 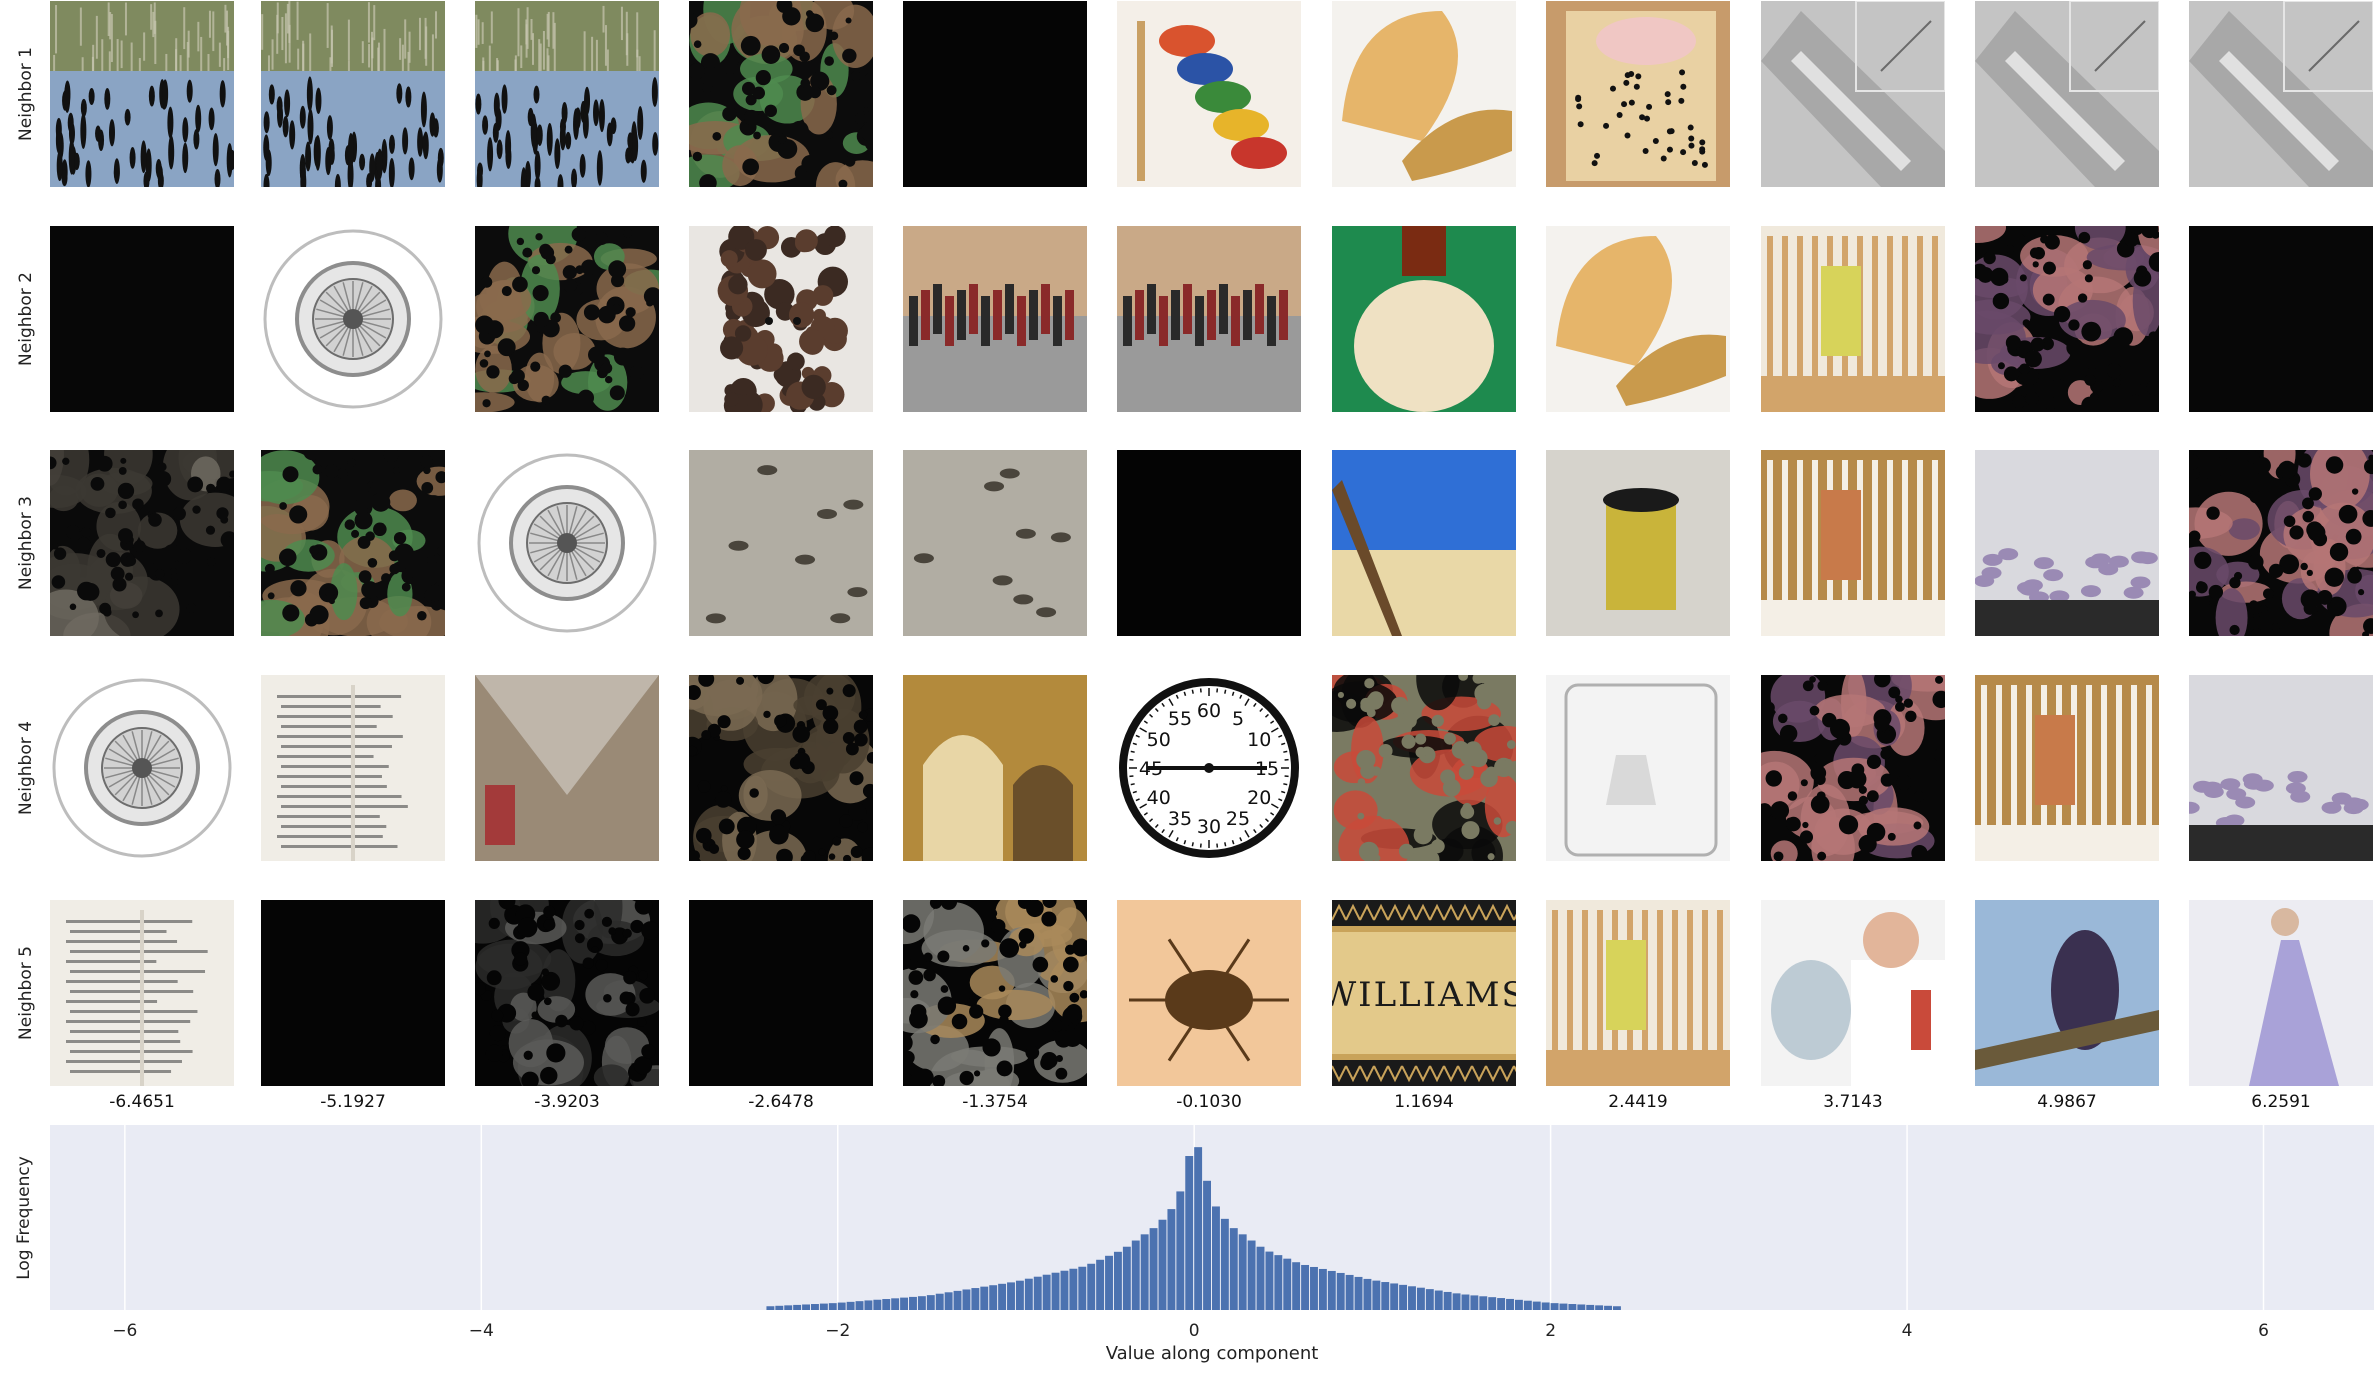 I want to click on column-value-label: 2.4419, so click(x=1638, y=1102).